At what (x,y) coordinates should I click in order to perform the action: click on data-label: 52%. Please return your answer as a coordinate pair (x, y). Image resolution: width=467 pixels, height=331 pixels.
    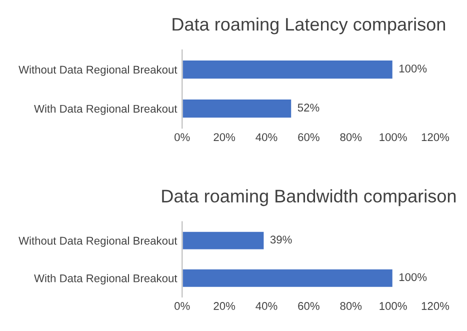
    Looking at the image, I should click on (309, 108).